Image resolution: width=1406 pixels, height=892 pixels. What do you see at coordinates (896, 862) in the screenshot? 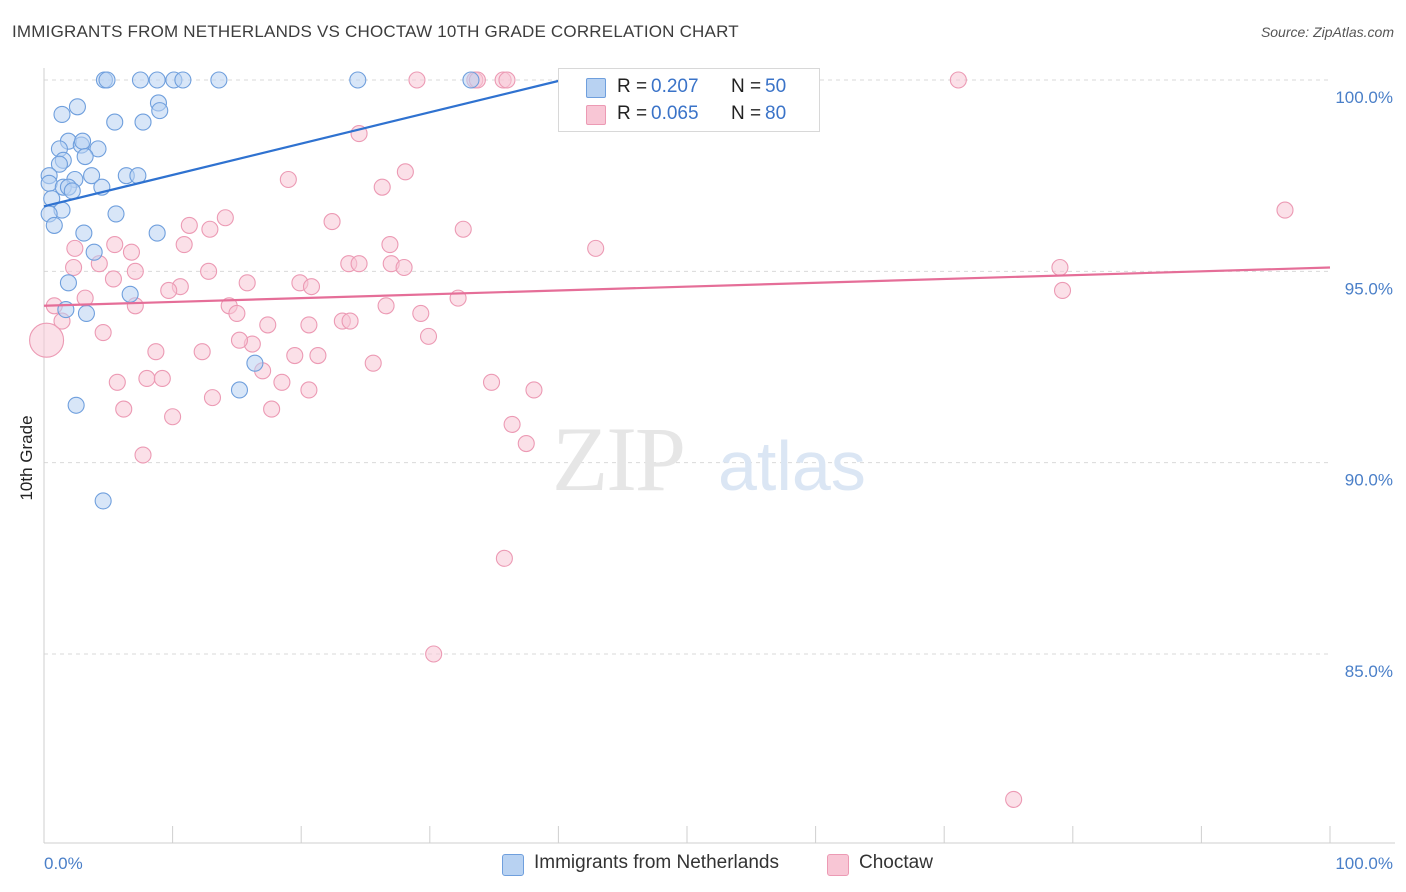
I see `legend-label: Choctaw` at bounding box center [896, 862].